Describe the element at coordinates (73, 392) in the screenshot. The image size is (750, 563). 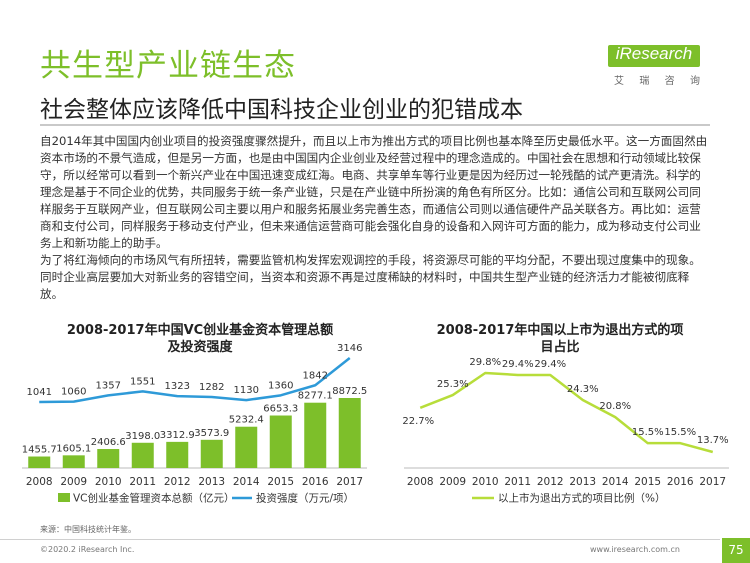
I see `chart1-line-label: 1060` at that location.